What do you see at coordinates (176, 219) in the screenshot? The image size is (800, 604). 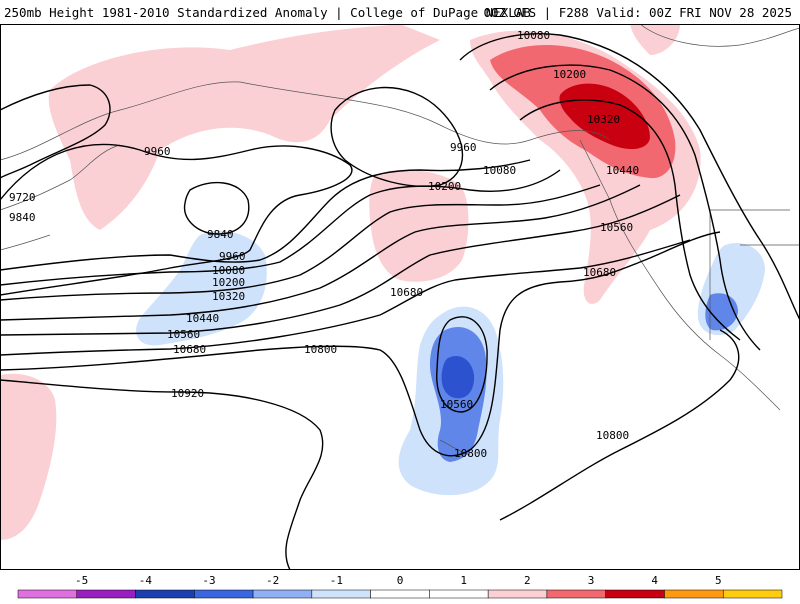 I see `contour-9960-low` at bounding box center [176, 219].